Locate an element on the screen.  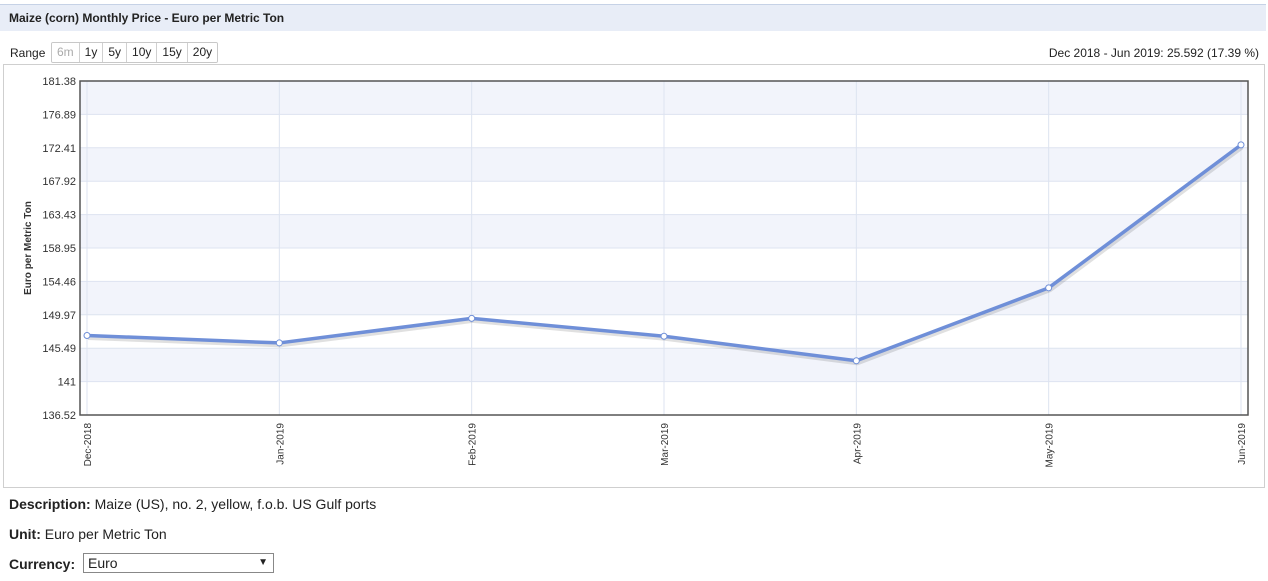
range-button-1y: 1y is located at coordinates (90, 52).